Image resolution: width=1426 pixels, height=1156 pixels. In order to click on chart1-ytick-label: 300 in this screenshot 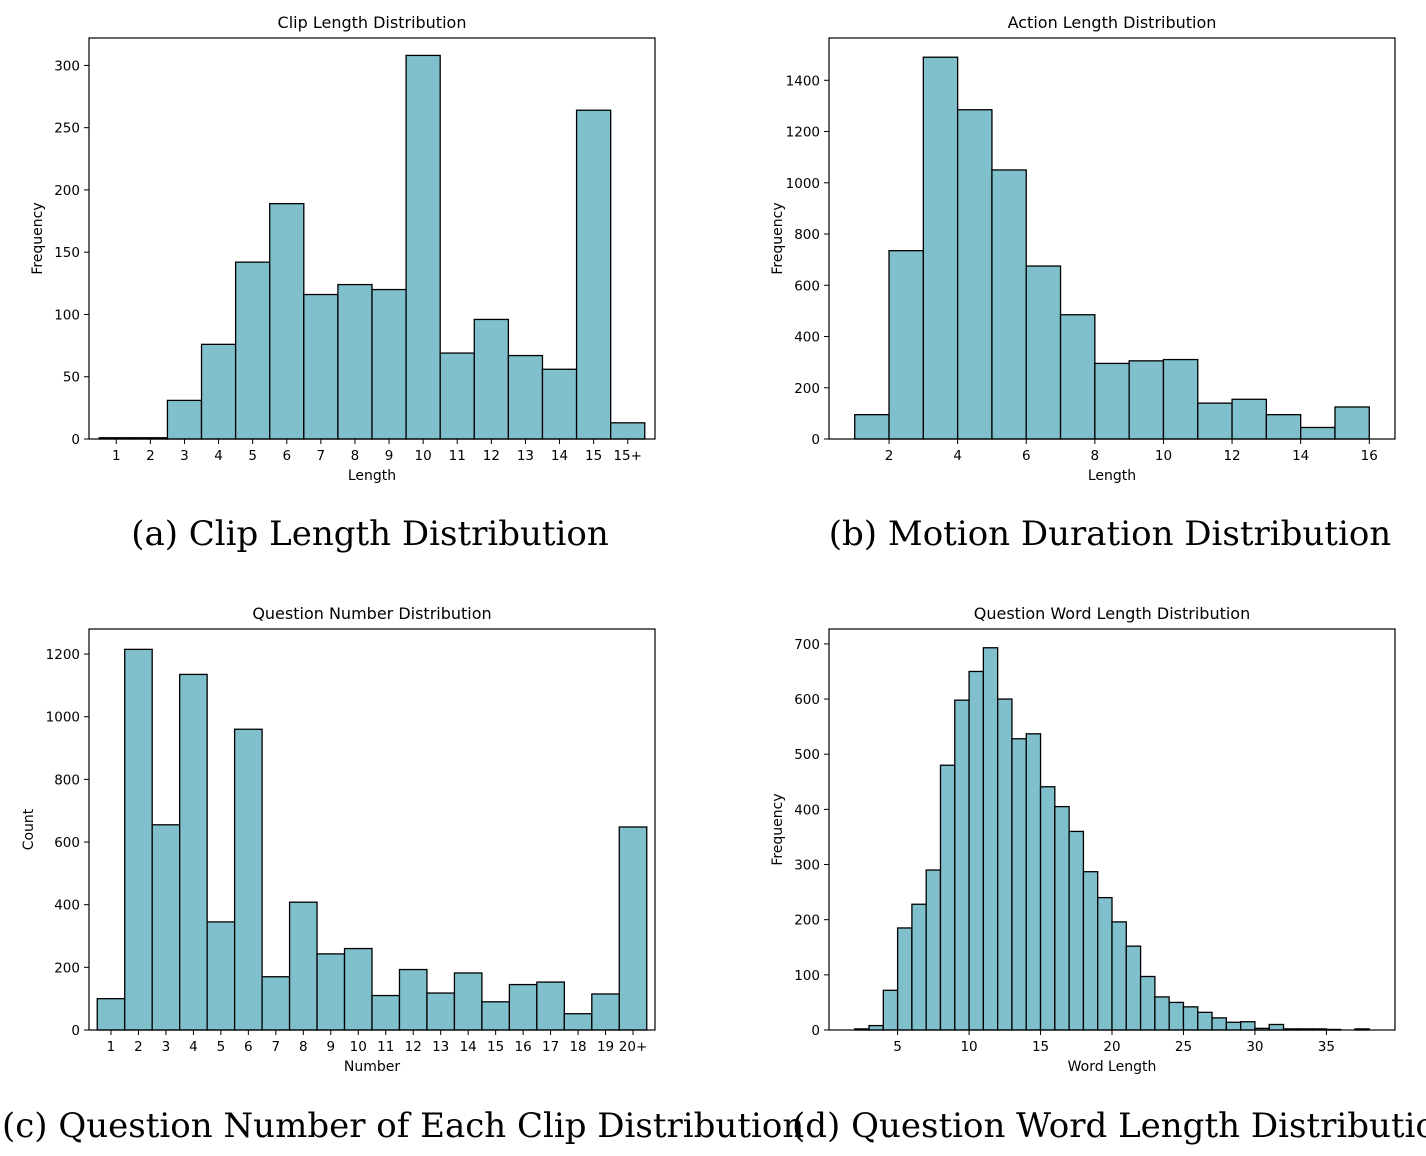, I will do `click(67, 66)`.